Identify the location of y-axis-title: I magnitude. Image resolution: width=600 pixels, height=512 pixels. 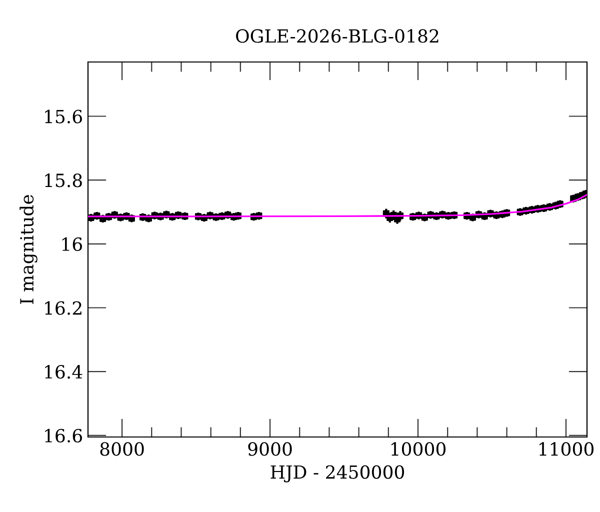
(29, 249).